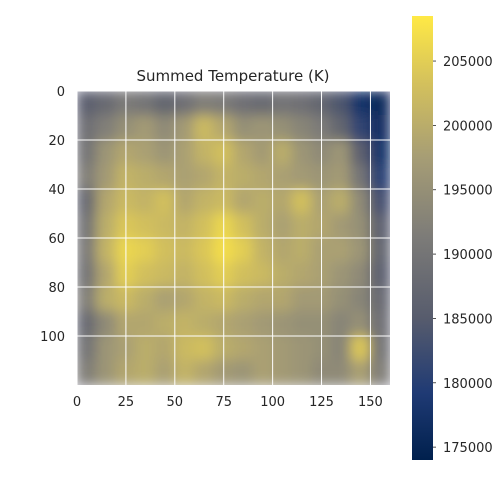 The height and width of the screenshot is (500, 500). Describe the element at coordinates (77, 402) in the screenshot. I see `x-tick-label: 0` at that location.